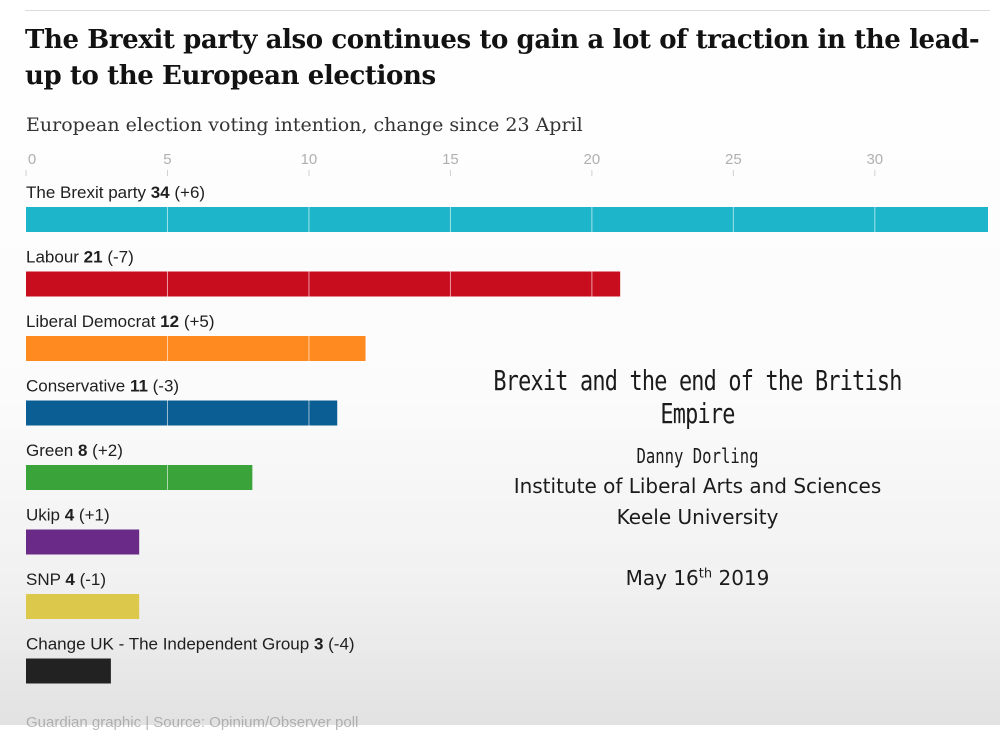 The width and height of the screenshot is (1000, 731). I want to click on bar-label-change: (+6), so click(187, 192).